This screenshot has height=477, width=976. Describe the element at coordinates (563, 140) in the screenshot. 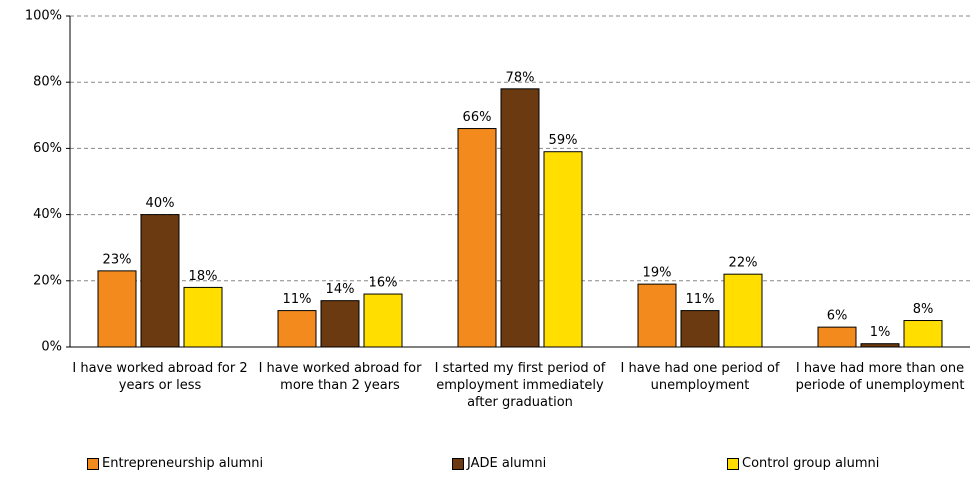

I see `data-label: 59%` at that location.